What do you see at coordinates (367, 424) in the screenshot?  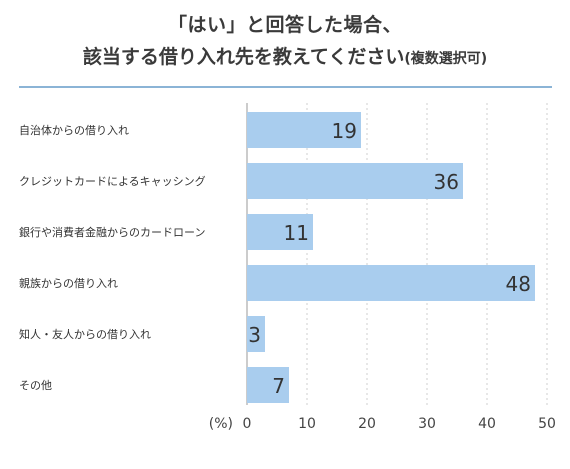 I see `tick-label-20: 20` at bounding box center [367, 424].